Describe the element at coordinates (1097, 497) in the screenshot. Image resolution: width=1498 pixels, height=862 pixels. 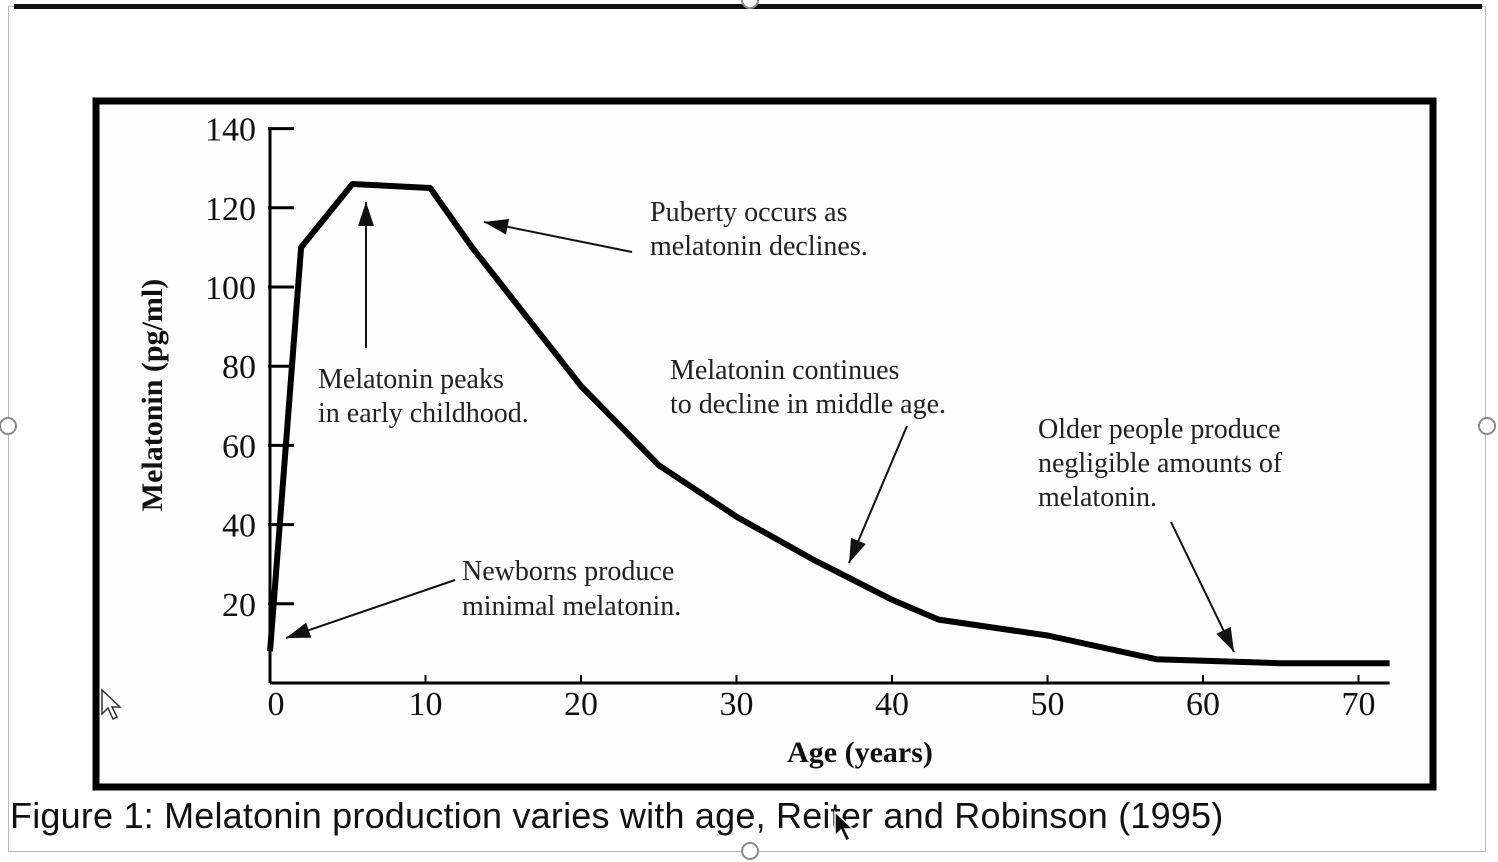
I see `annotation-text-older: melatonin.` at that location.